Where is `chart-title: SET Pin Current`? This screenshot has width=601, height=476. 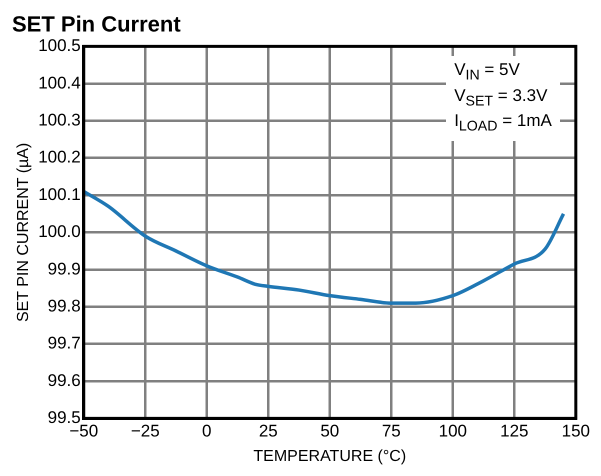 chart-title: SET Pin Current is located at coordinates (97, 23).